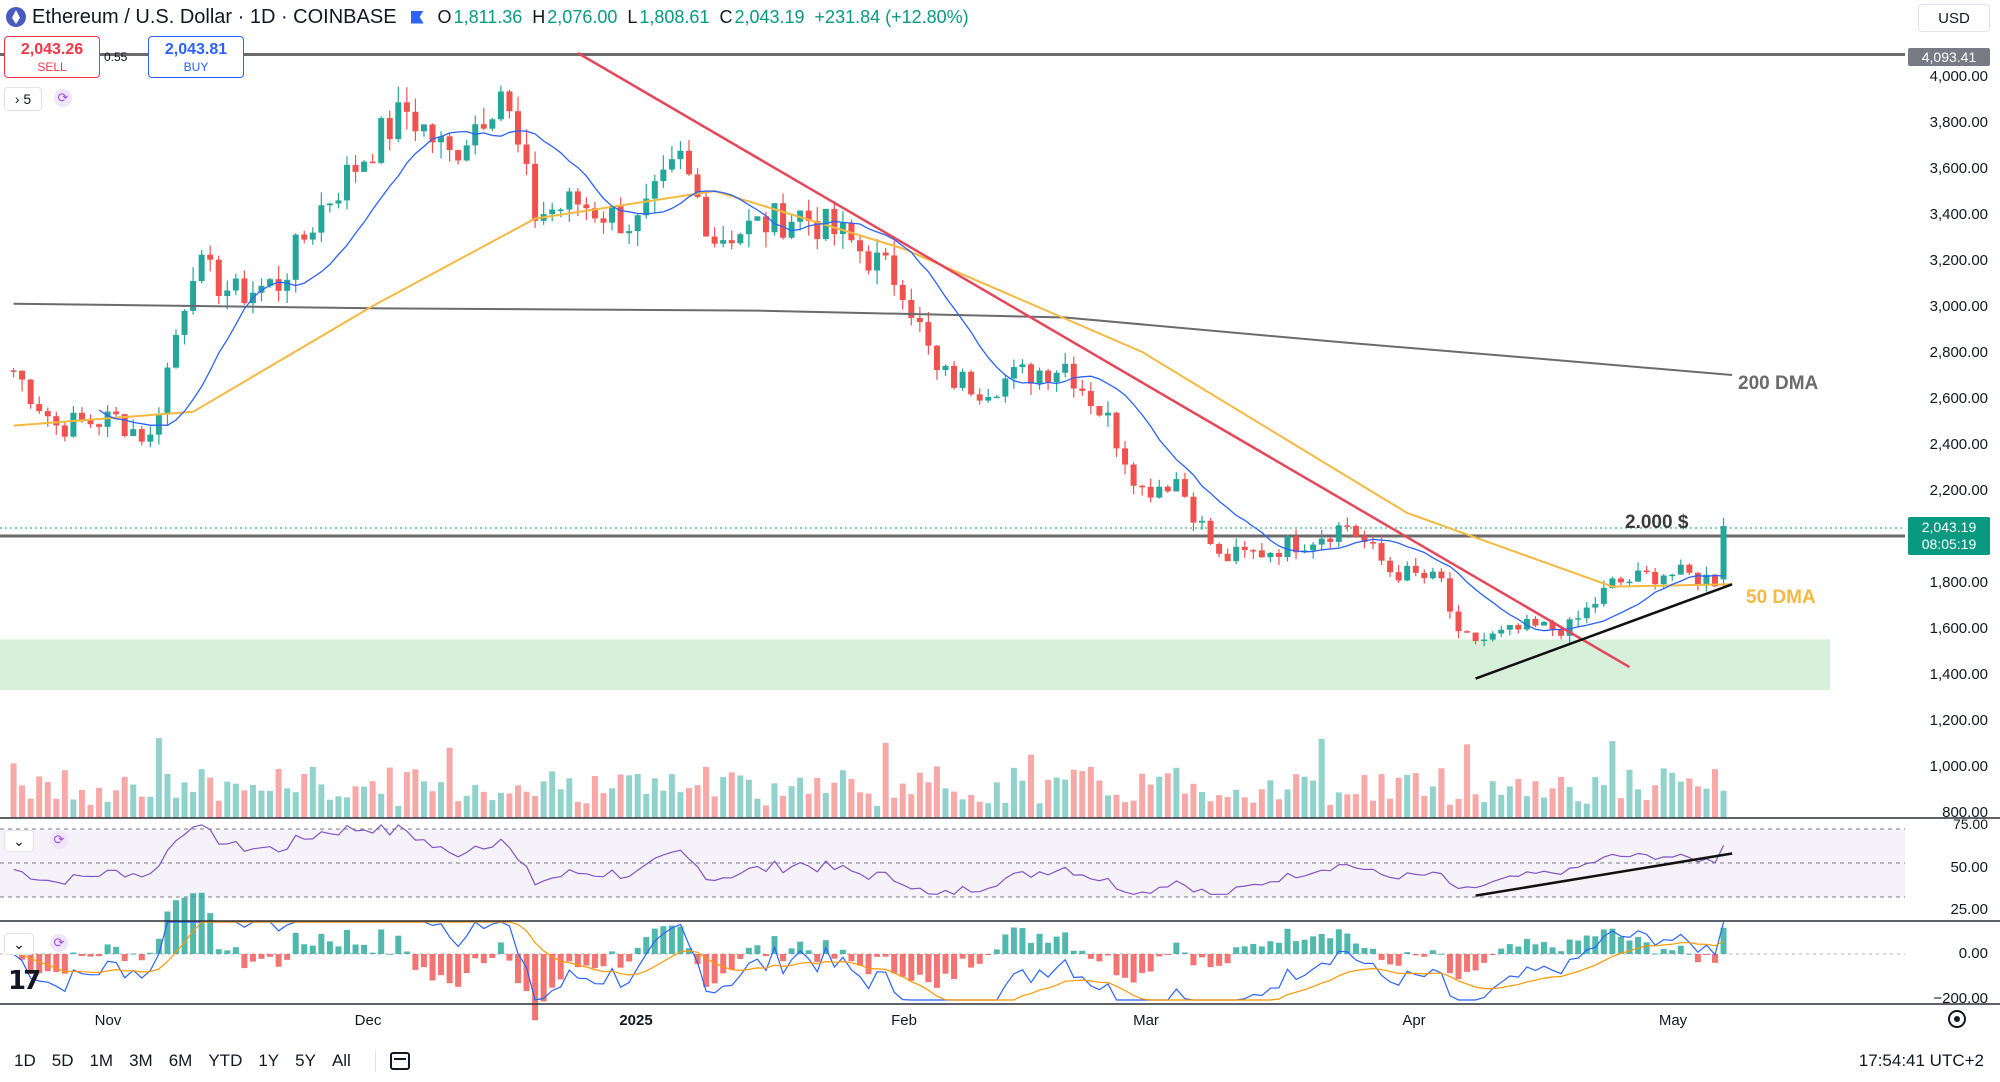  What do you see at coordinates (341, 1060) in the screenshot?
I see `range-all-button: All` at bounding box center [341, 1060].